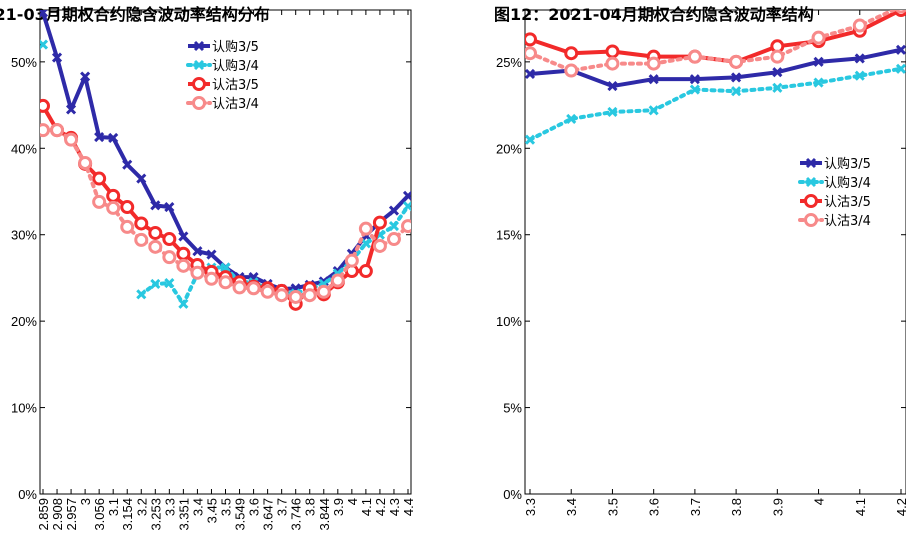 The height and width of the screenshot is (541, 906). Describe the element at coordinates (141, 507) in the screenshot. I see `x-tick-label: 3.2` at that location.